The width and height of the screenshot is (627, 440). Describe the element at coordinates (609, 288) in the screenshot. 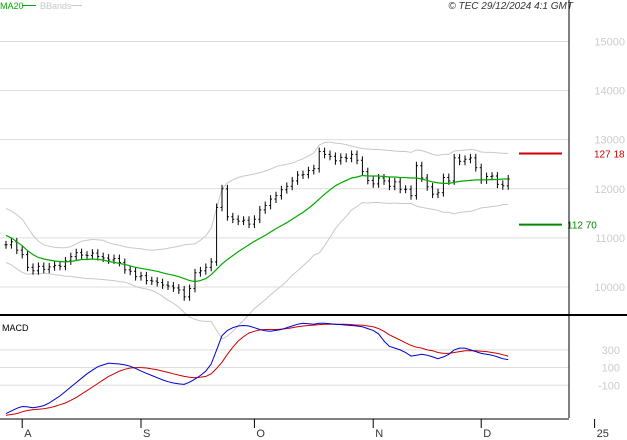

I see `y-tick-label: 10000` at that location.